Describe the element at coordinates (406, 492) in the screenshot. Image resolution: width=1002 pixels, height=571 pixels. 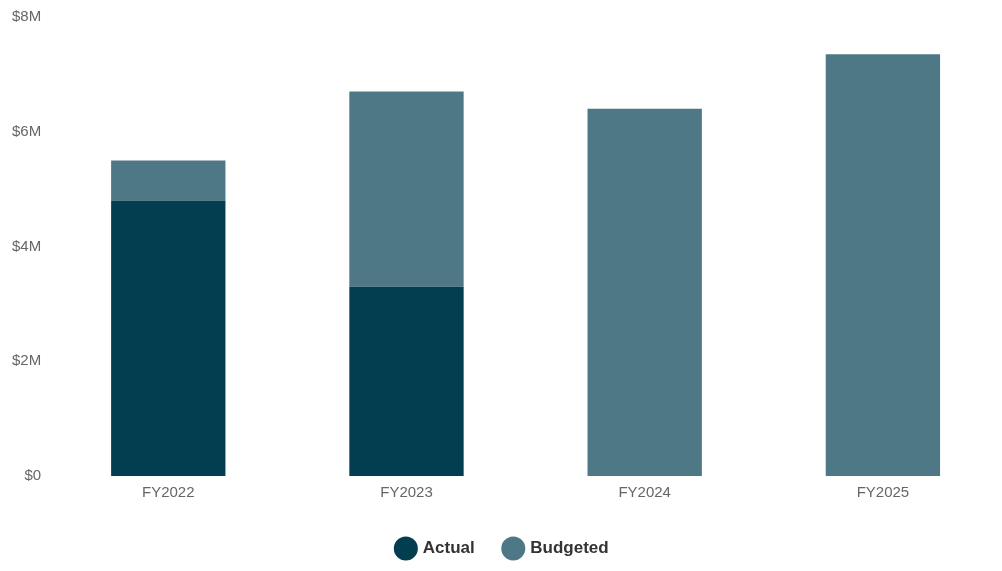
I see `x-tick-label: FY2023` at that location.